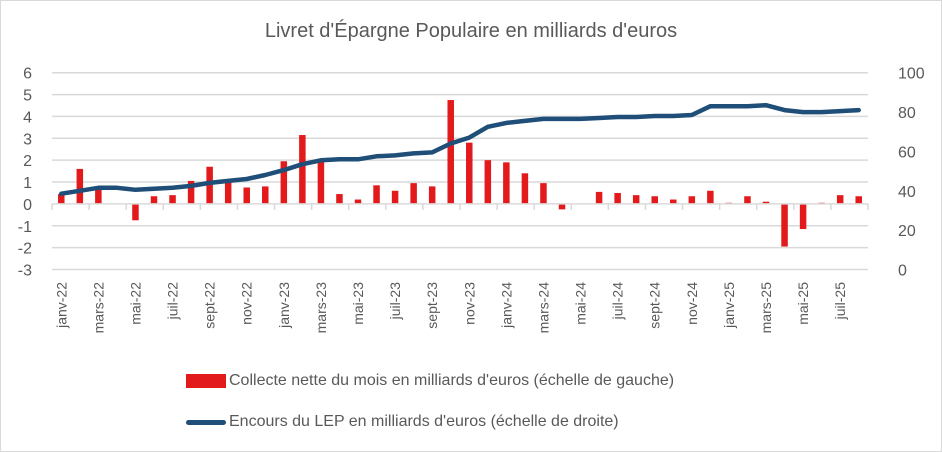 The image size is (942, 452). I want to click on x-tick-label: janv-25, so click(729, 305).